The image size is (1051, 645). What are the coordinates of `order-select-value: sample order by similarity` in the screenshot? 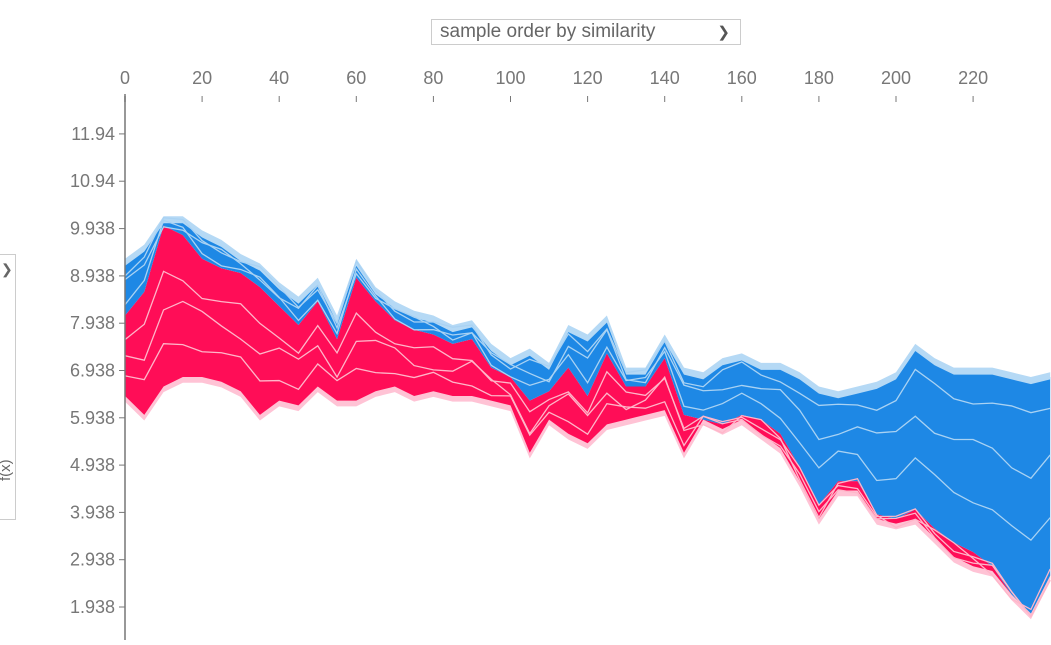 It's located at (548, 31).